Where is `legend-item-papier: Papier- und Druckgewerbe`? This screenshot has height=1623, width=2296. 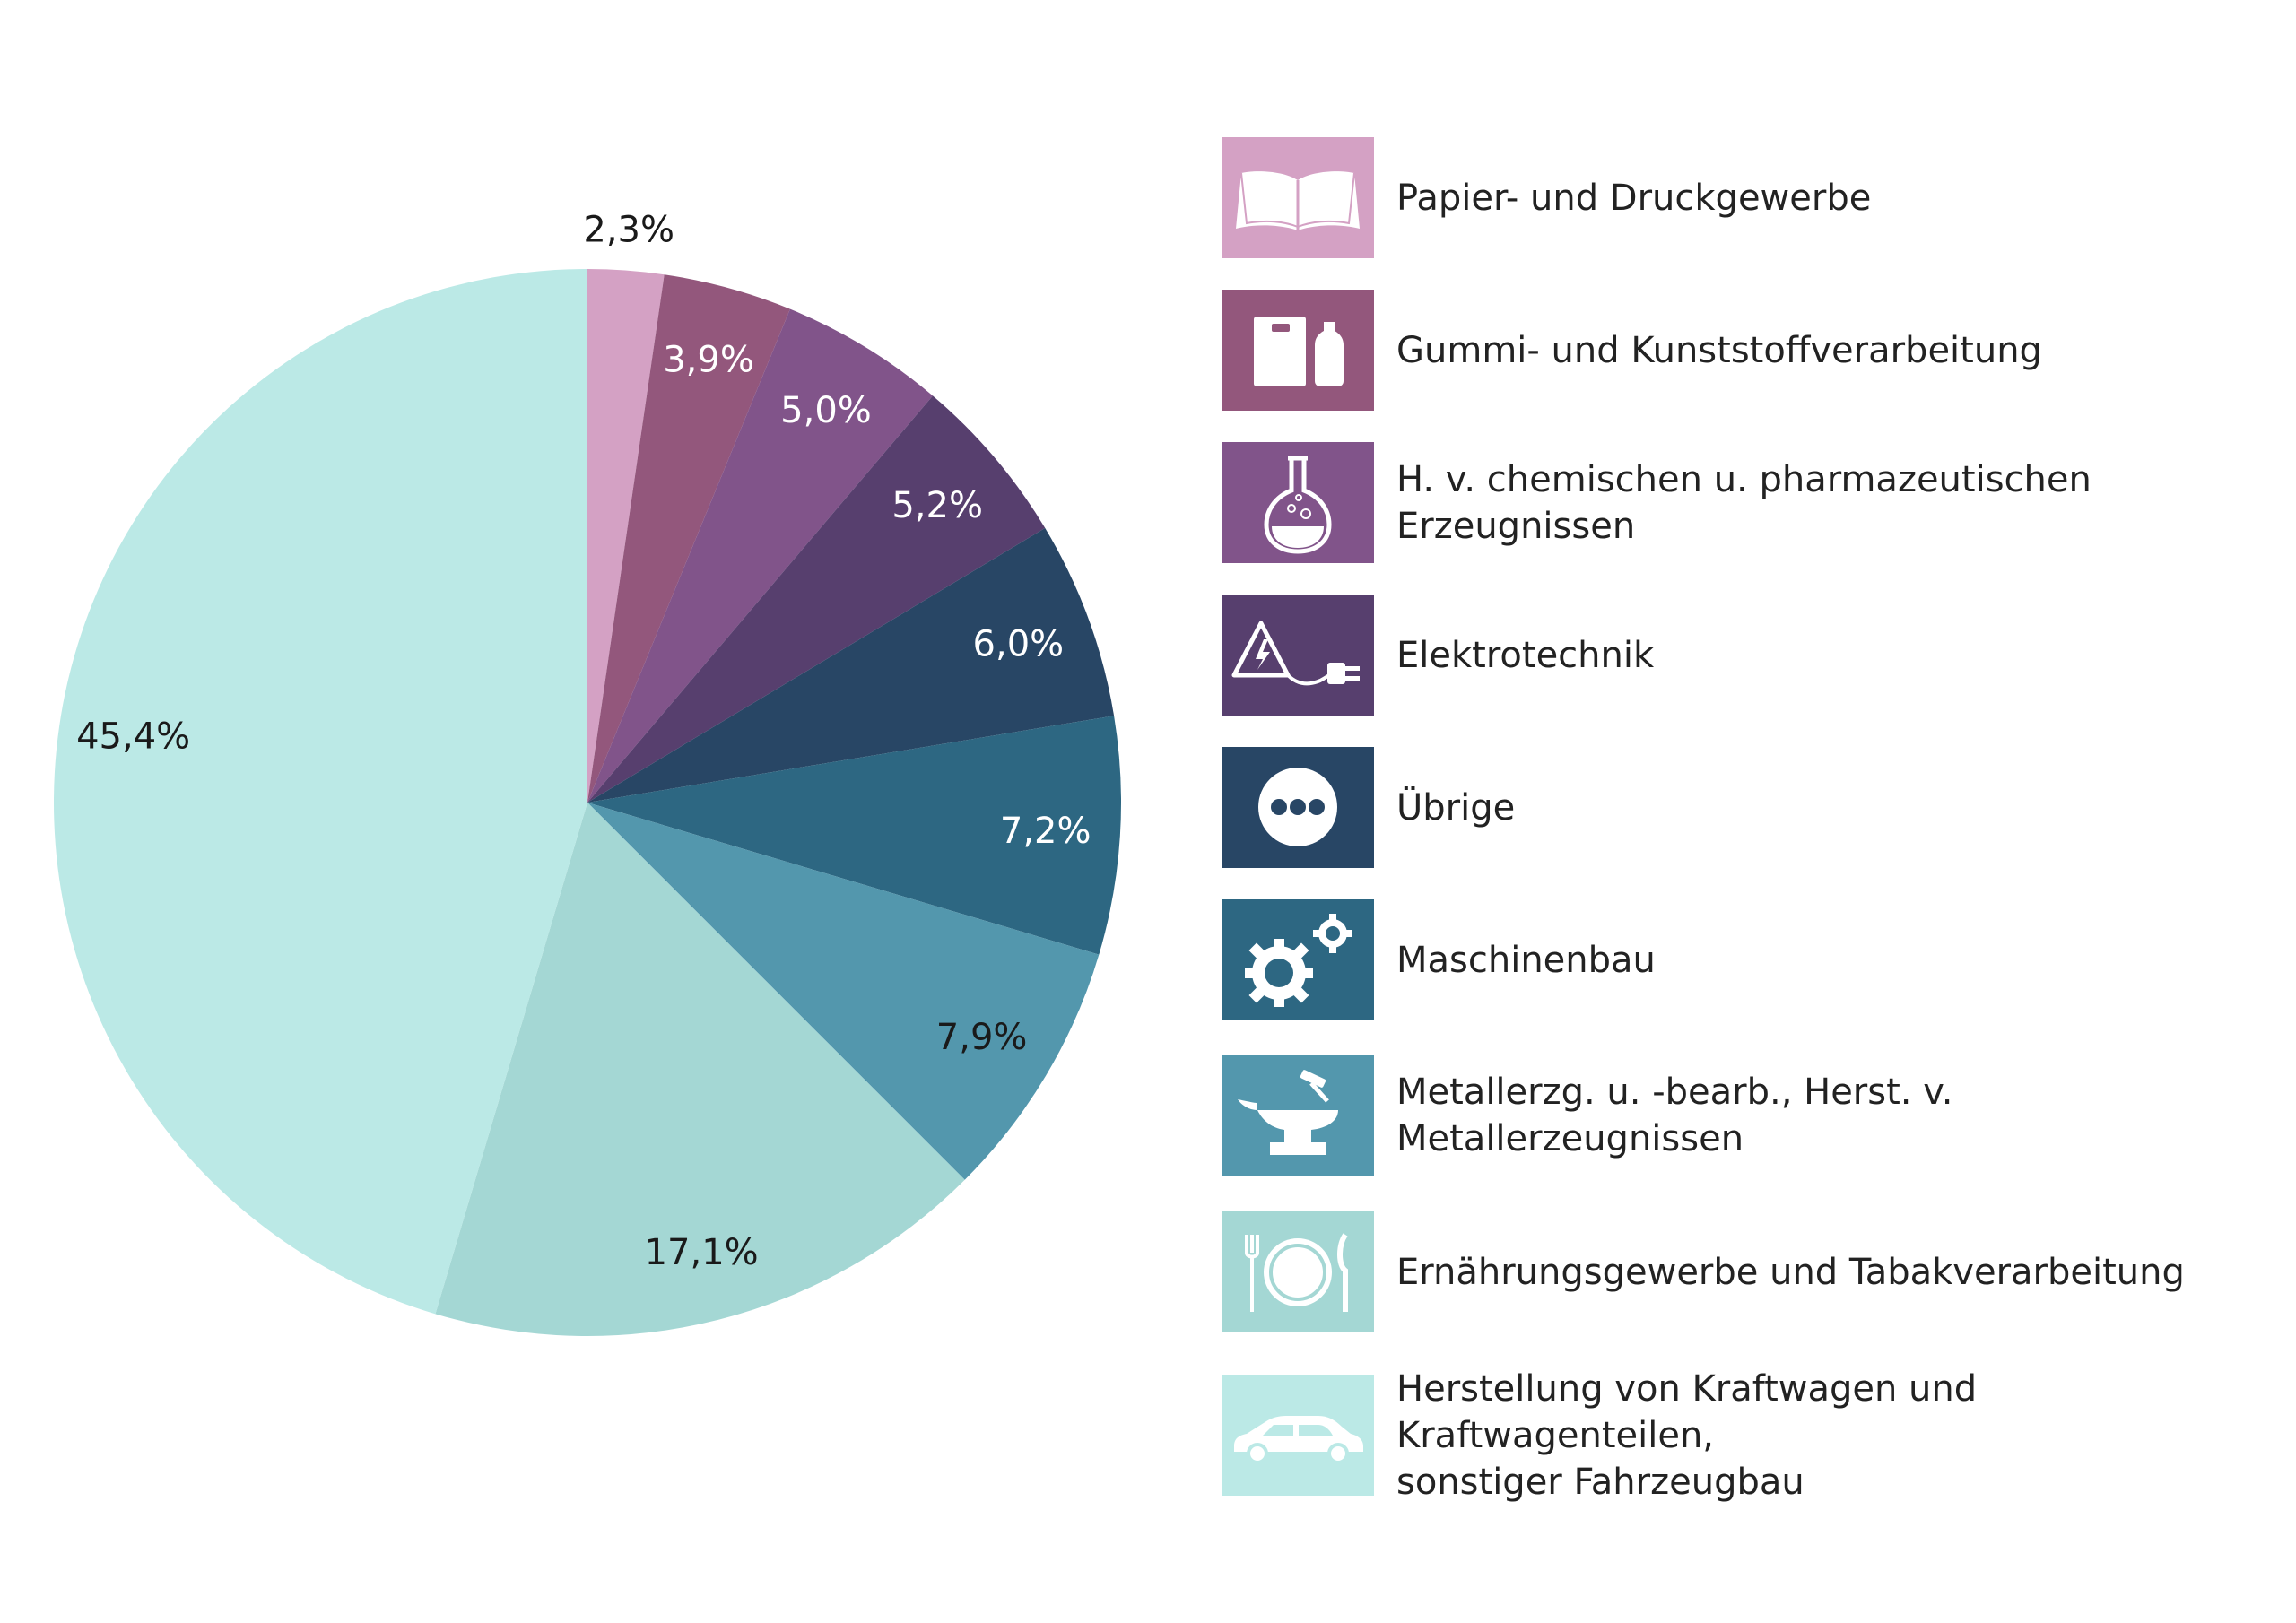 legend-item-papier: Papier- und Druckgewerbe is located at coordinates (1755, 197).